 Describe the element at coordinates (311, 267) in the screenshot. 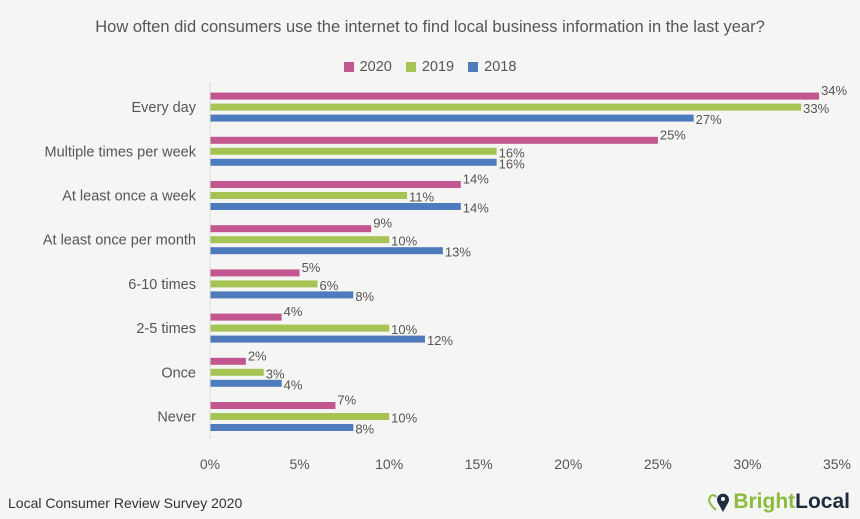

I see `data-label: 5%` at that location.